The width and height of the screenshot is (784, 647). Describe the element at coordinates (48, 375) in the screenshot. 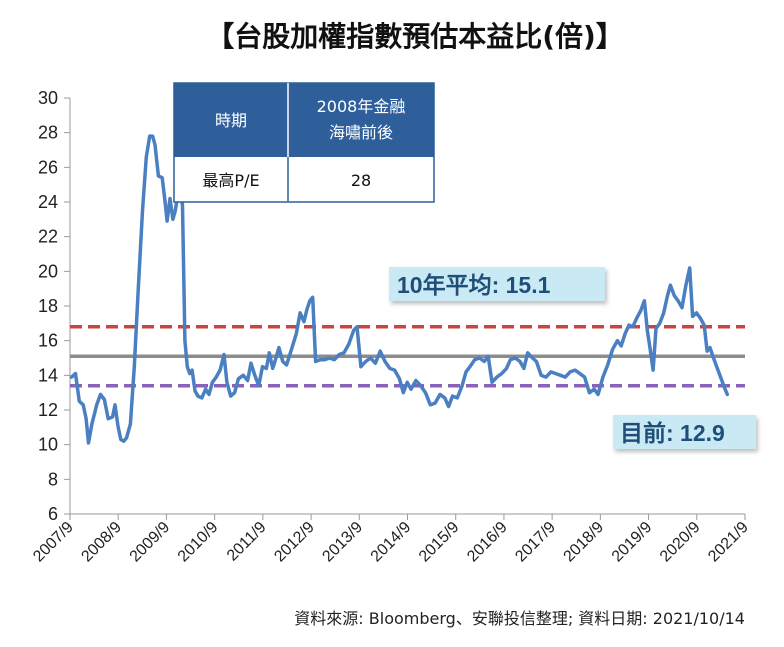

I see `y-tick-label: 14` at that location.